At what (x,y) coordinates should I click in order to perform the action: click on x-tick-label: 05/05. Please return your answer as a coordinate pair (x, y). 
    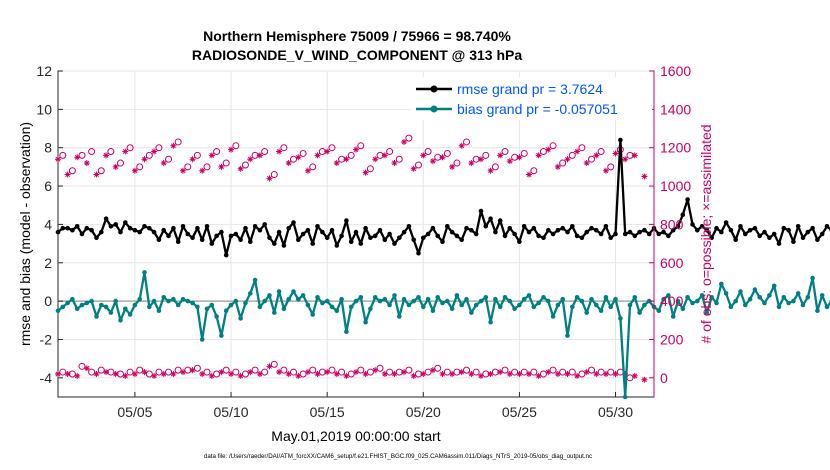
    Looking at the image, I should click on (134, 412).